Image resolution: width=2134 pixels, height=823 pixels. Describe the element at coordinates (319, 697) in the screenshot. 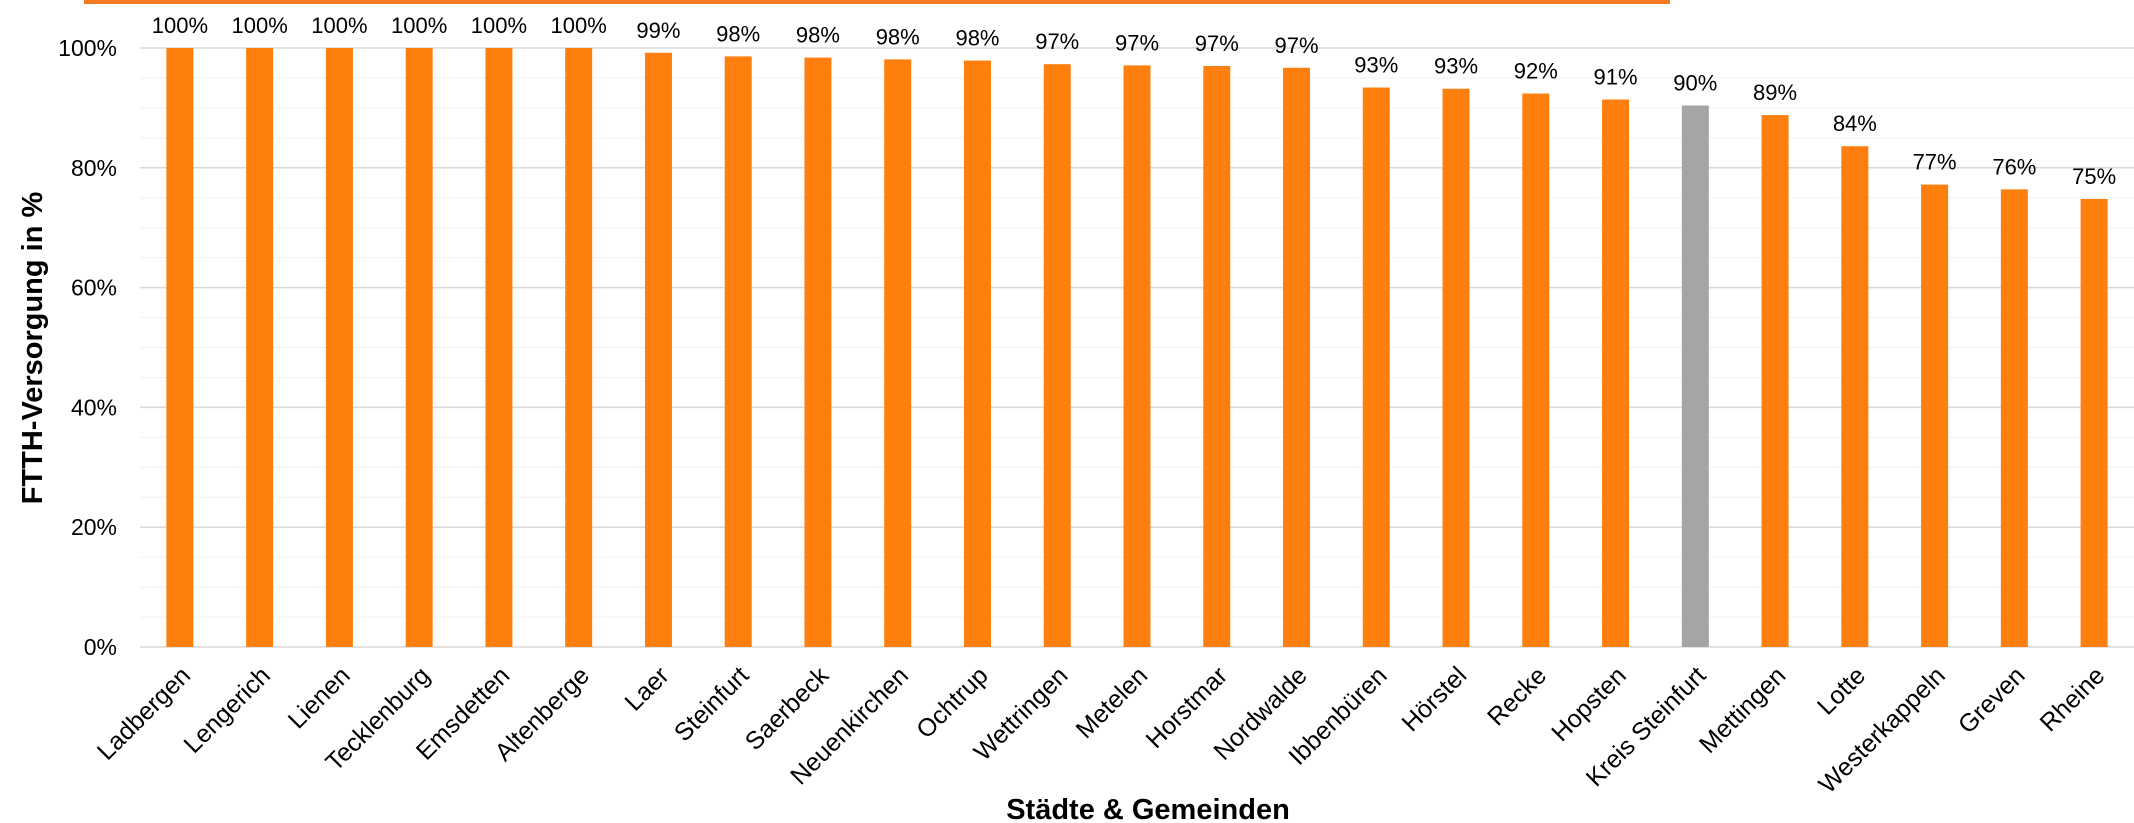

I see `x-tick-label: Lienen` at that location.